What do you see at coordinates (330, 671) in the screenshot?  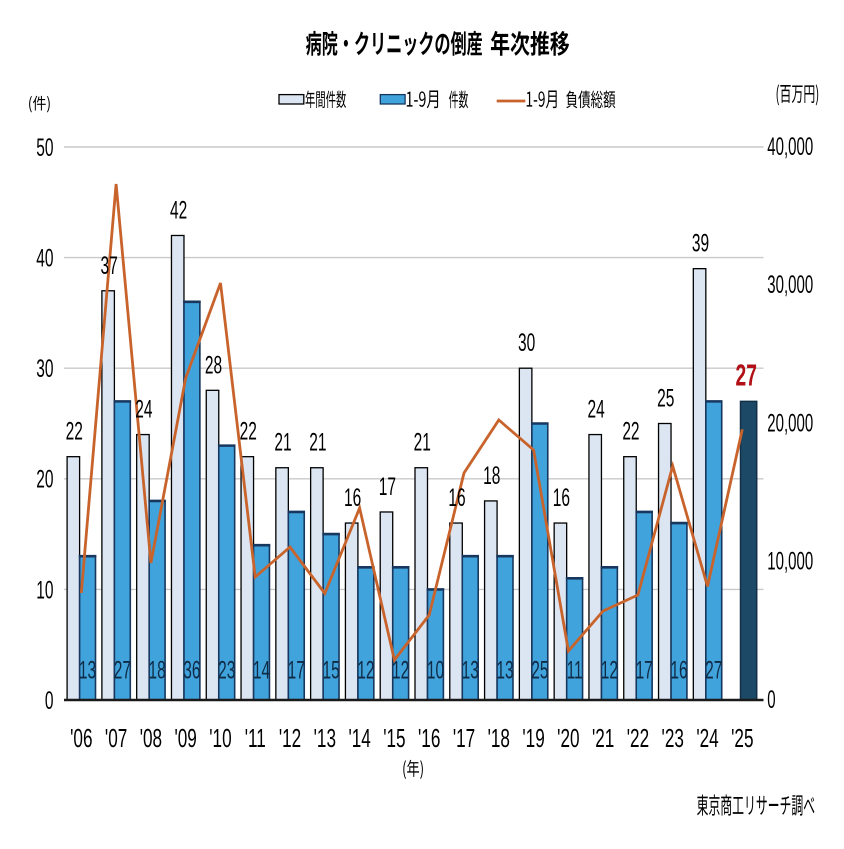 I see `svg-text: 15` at bounding box center [330, 671].